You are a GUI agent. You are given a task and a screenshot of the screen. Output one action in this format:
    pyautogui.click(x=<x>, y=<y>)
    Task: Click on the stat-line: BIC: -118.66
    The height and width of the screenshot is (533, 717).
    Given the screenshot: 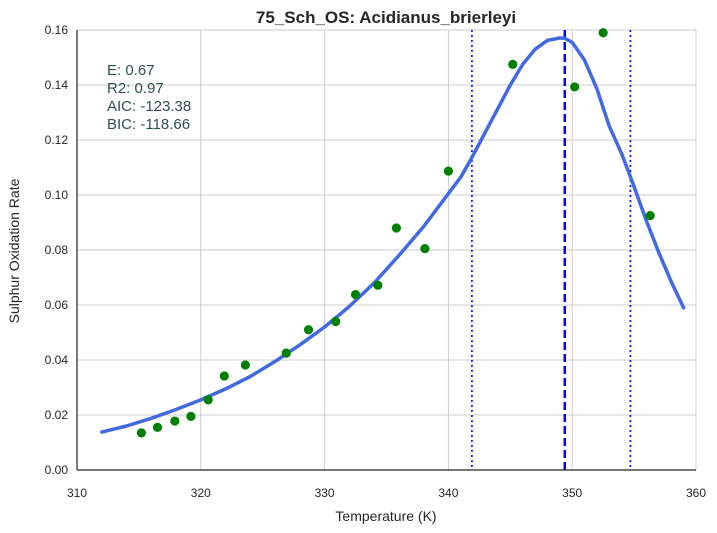 What is the action you would take?
    pyautogui.click(x=148, y=124)
    